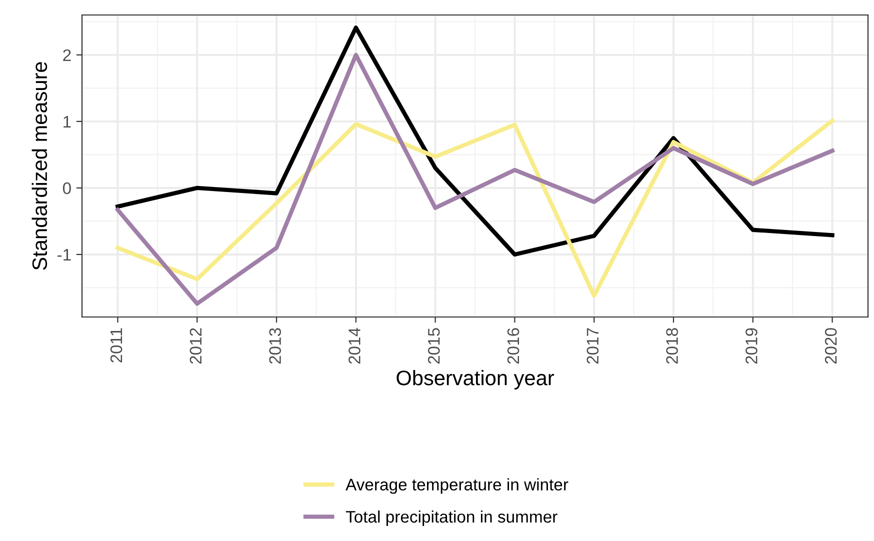 The height and width of the screenshot is (541, 874). I want to click on legend-label: Total precipitation in summer, so click(452, 518).